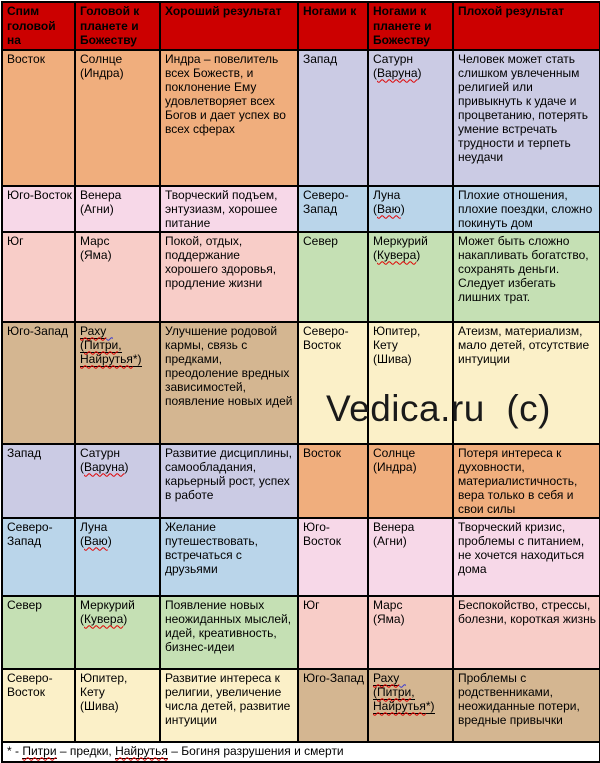 The width and height of the screenshot is (600, 763). What do you see at coordinates (38, 480) in the screenshot?
I see `head-direction-cell: Запад` at bounding box center [38, 480].